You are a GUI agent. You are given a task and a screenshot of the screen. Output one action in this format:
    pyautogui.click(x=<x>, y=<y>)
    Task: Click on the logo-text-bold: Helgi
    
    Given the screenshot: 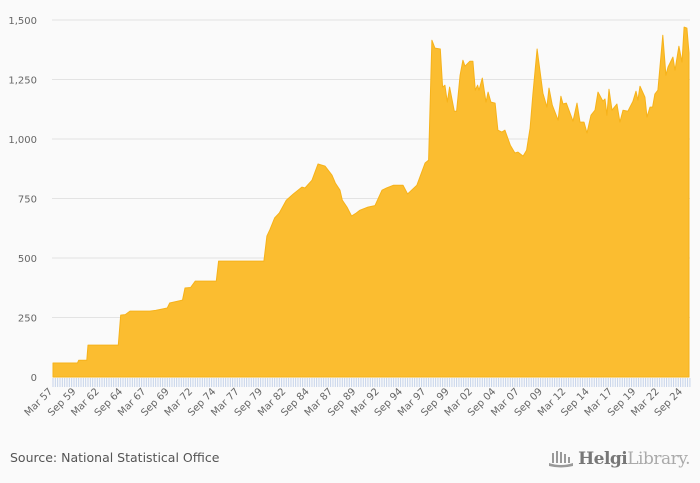 What is the action you would take?
    pyautogui.click(x=603, y=459)
    